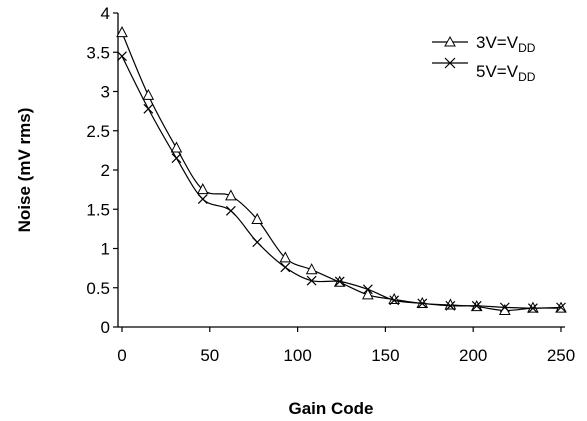 The image size is (587, 421). Describe the element at coordinates (98, 288) in the screenshot. I see `y-tick-label: 0.5` at that location.